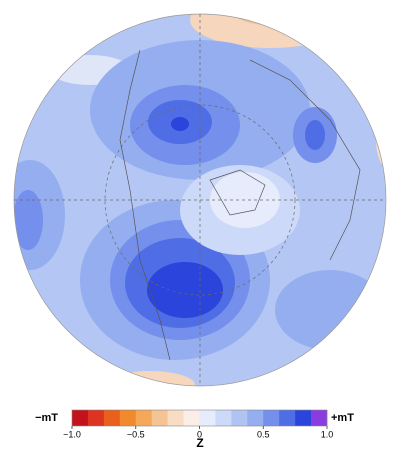 Image resolution: width=400 pixels, height=456 pixels. What do you see at coordinates (263, 434) in the screenshot?
I see `colorbar-tick-label: 0.5` at bounding box center [263, 434].